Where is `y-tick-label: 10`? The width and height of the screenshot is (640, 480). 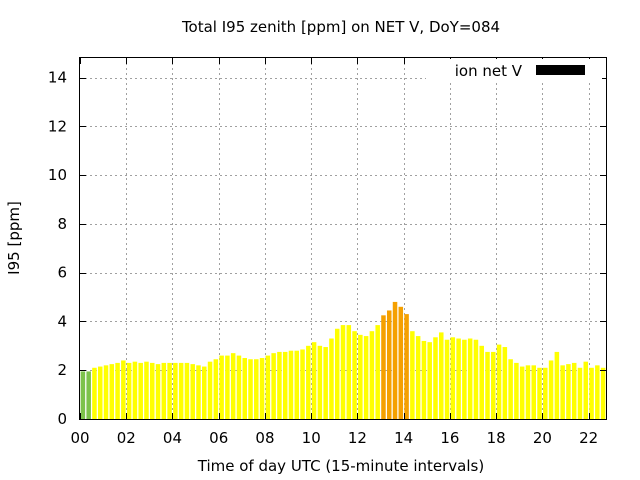
y-tick-label: 10 is located at coordinates (57, 175).